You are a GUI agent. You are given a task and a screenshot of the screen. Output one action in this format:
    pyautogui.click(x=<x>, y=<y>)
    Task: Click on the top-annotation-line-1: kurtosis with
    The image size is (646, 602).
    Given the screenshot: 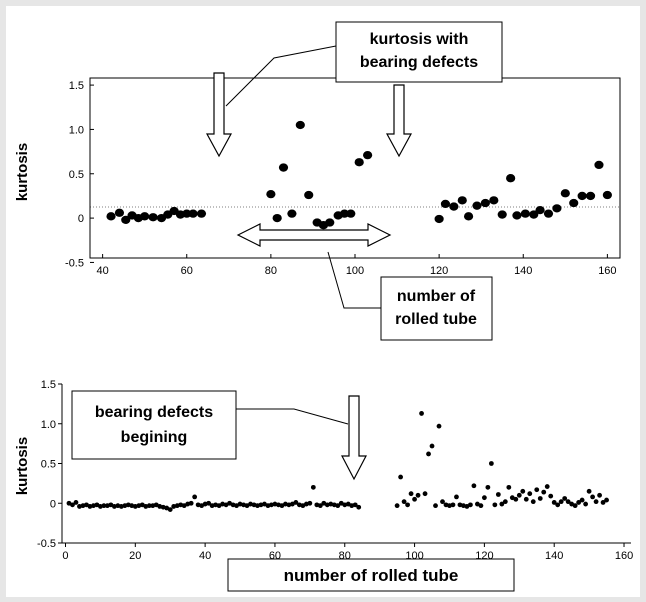 What is the action you would take?
    pyautogui.click(x=419, y=39)
    